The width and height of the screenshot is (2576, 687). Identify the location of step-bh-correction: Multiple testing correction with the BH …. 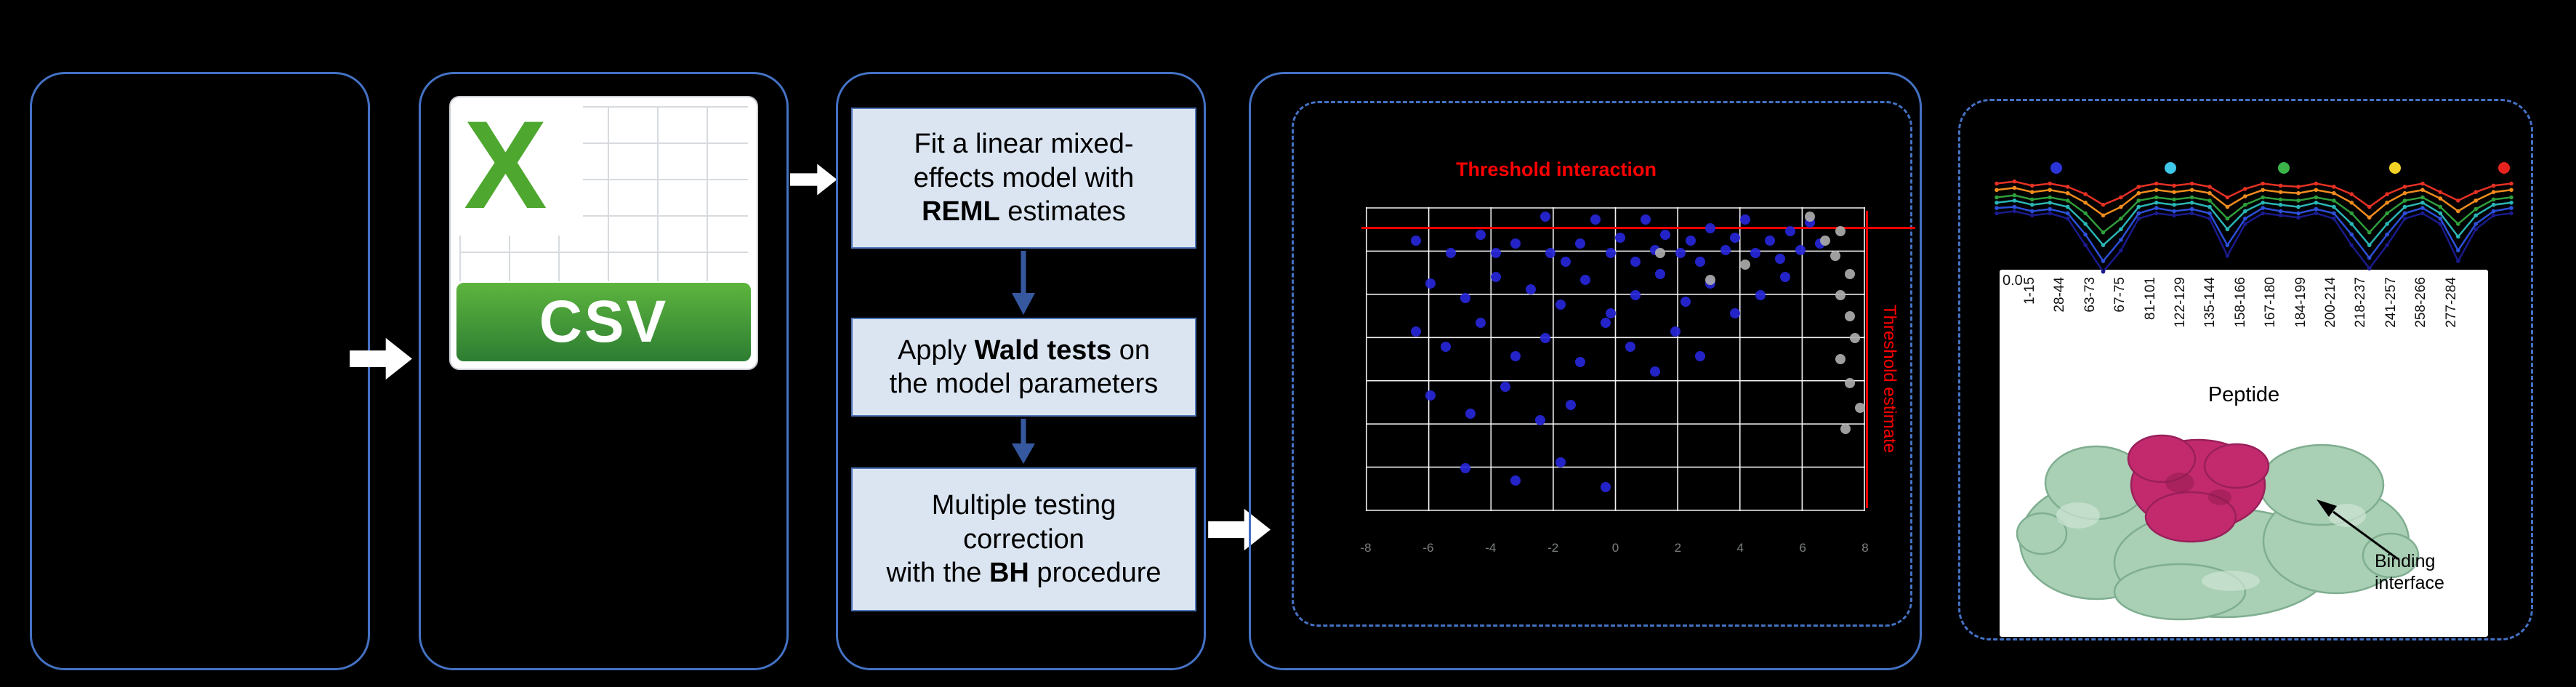
(1023, 539).